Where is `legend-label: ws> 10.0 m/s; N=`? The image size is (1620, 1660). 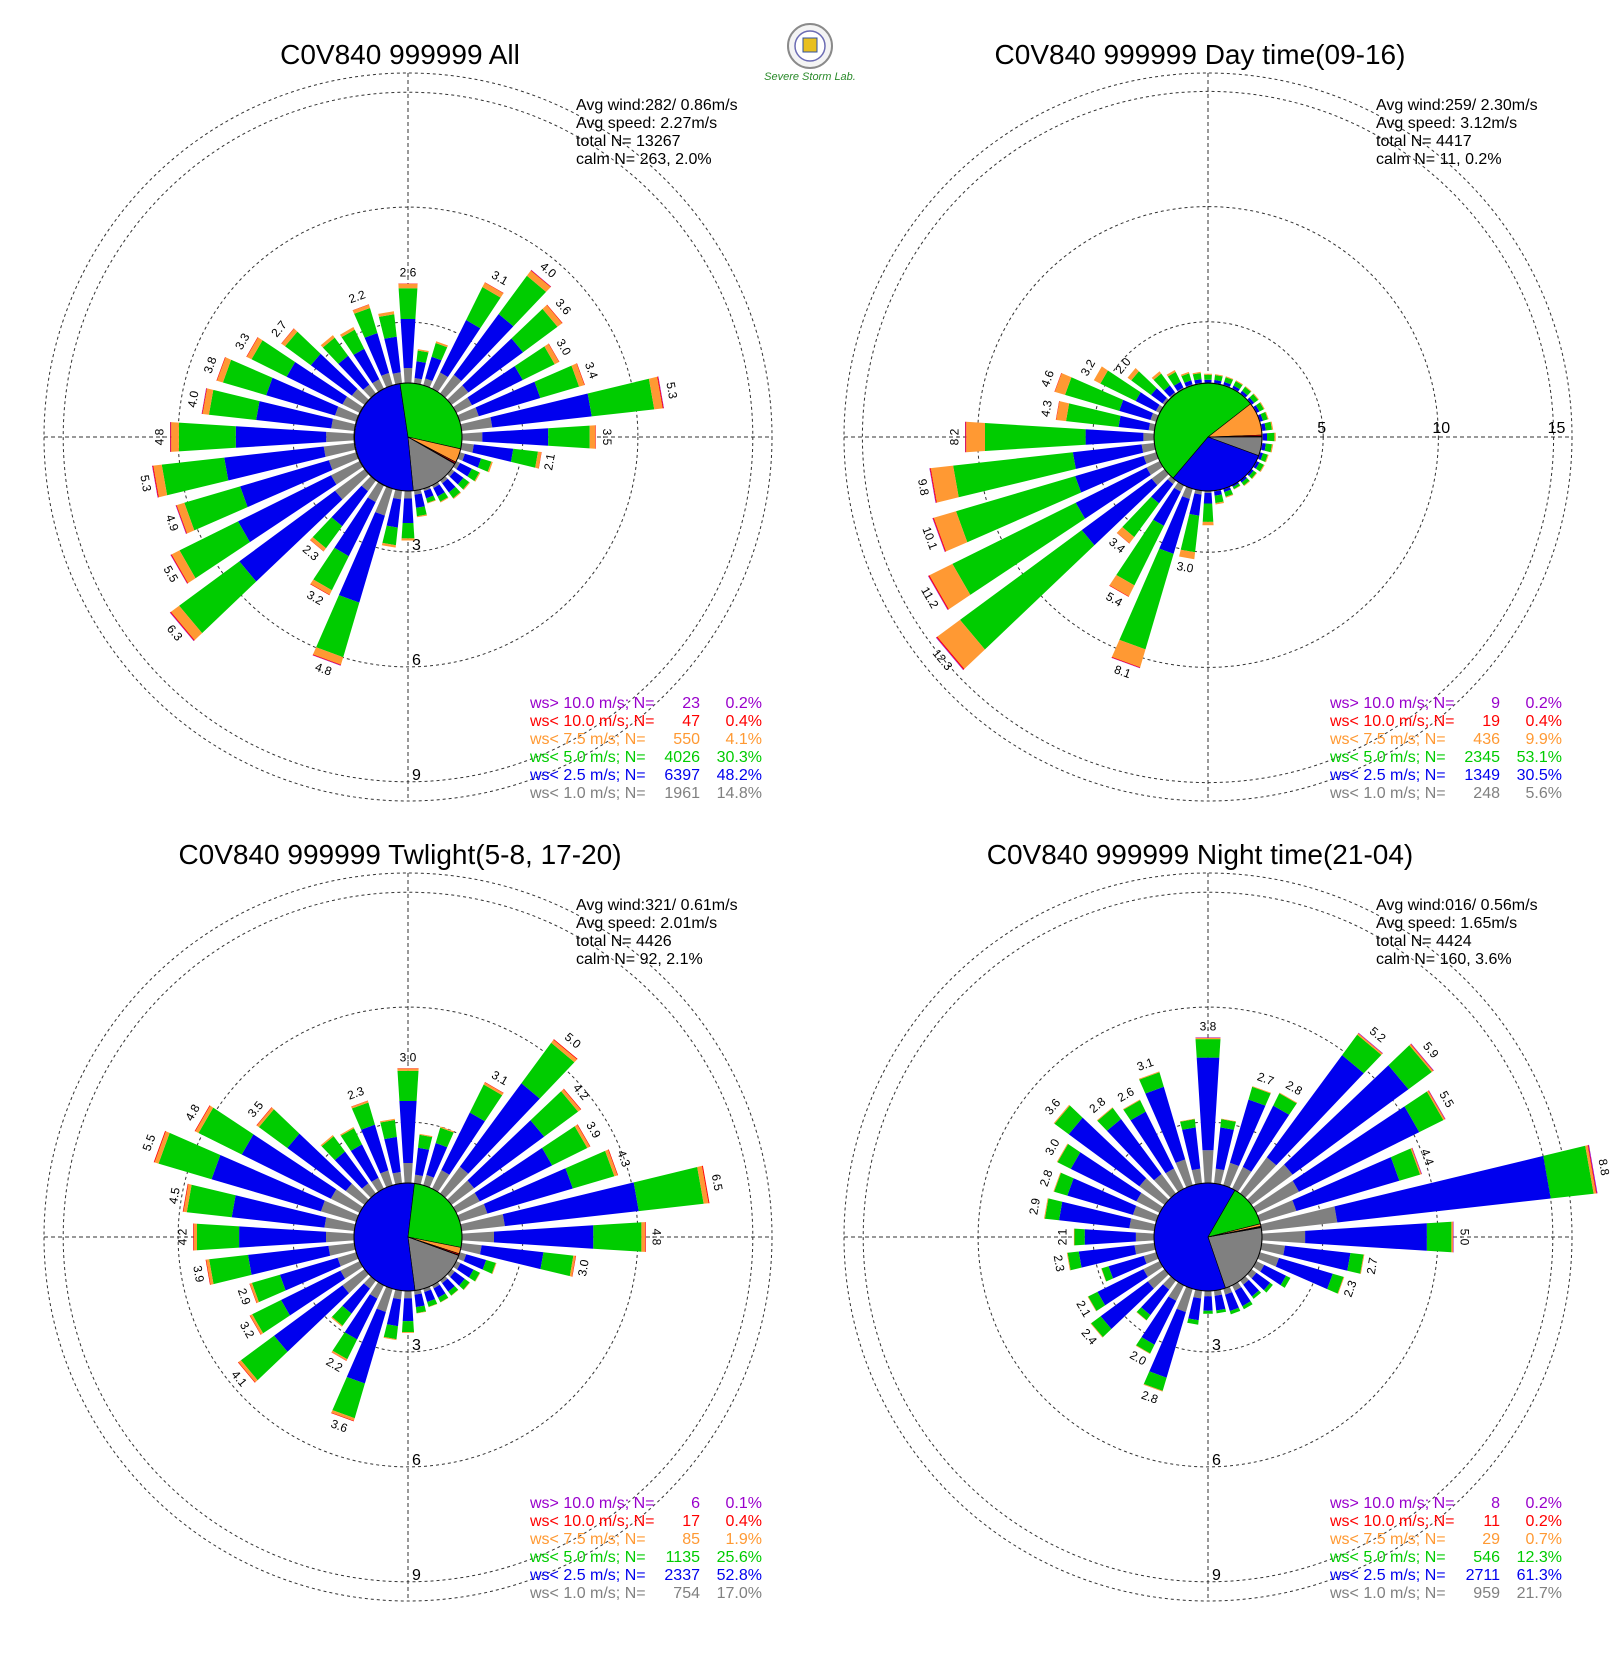 legend-label: ws> 10.0 m/s; N= is located at coordinates (1392, 703).